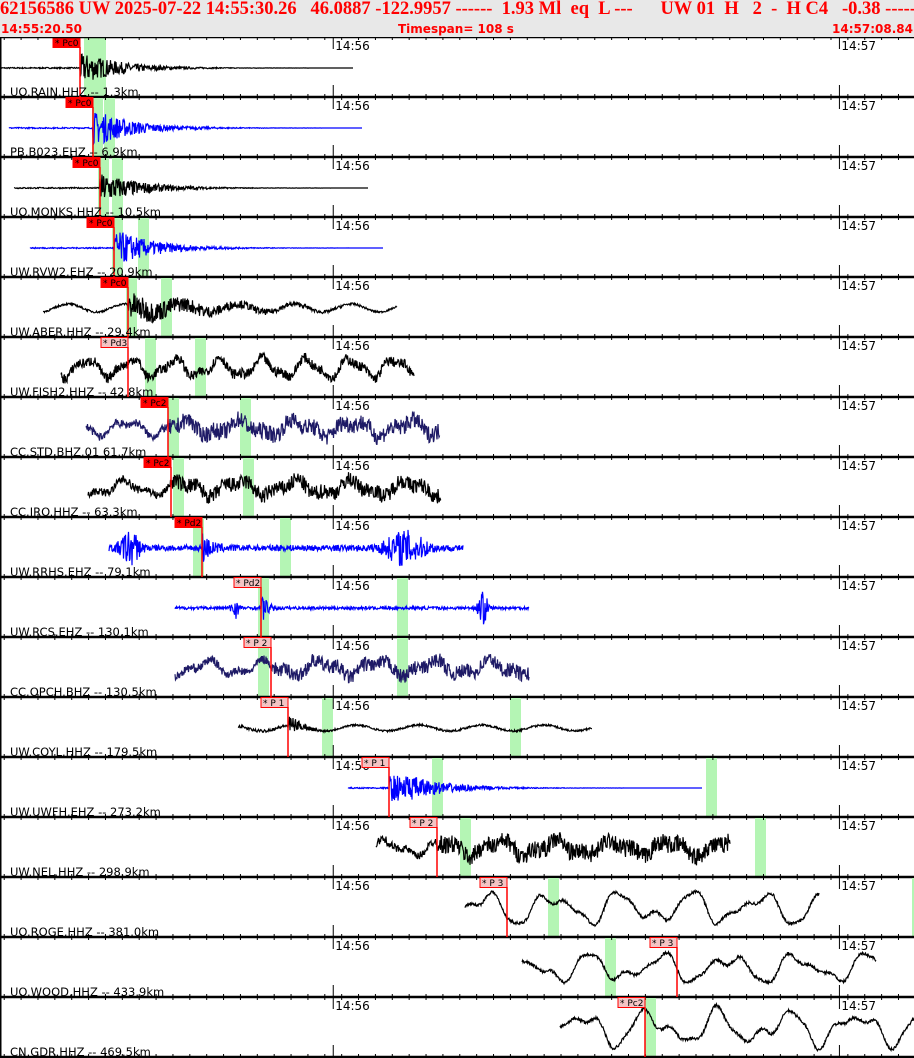 This screenshot has width=914, height=1058. I want to click on trace-strip: 14:56 14:57 * Pd2 UW.RCS.EHZ -- 130.1km, so click(457, 608).